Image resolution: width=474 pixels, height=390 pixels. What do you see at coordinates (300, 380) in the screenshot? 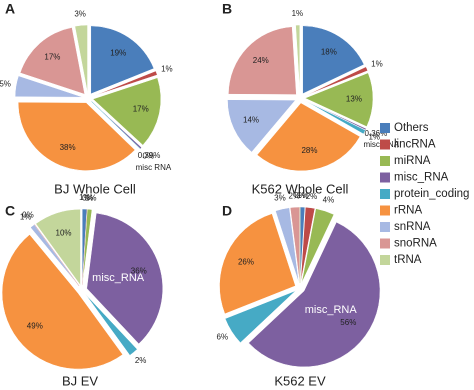
I see `chart-title: K562 EV` at bounding box center [300, 380].